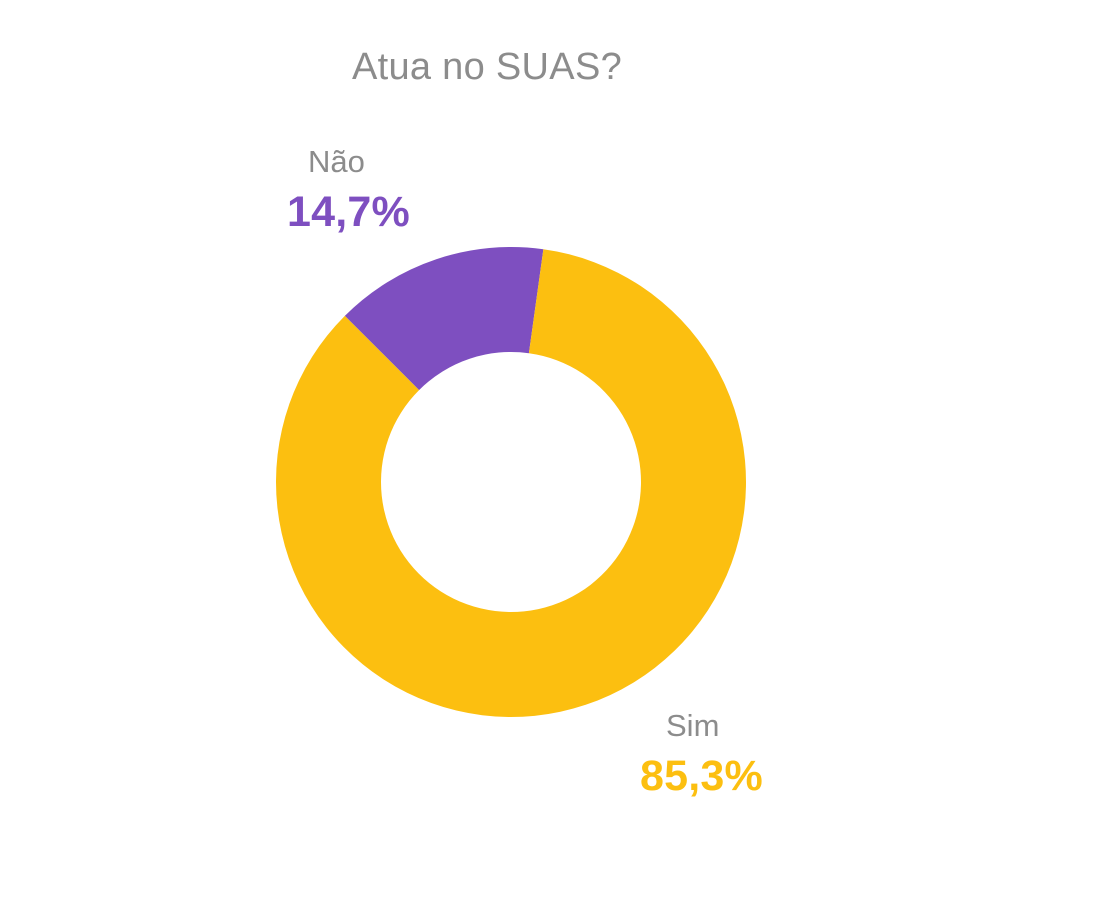 Image resolution: width=1096 pixels, height=921 pixels. Describe the element at coordinates (693, 725) in the screenshot. I see `slice-label-sim: Sim` at that location.